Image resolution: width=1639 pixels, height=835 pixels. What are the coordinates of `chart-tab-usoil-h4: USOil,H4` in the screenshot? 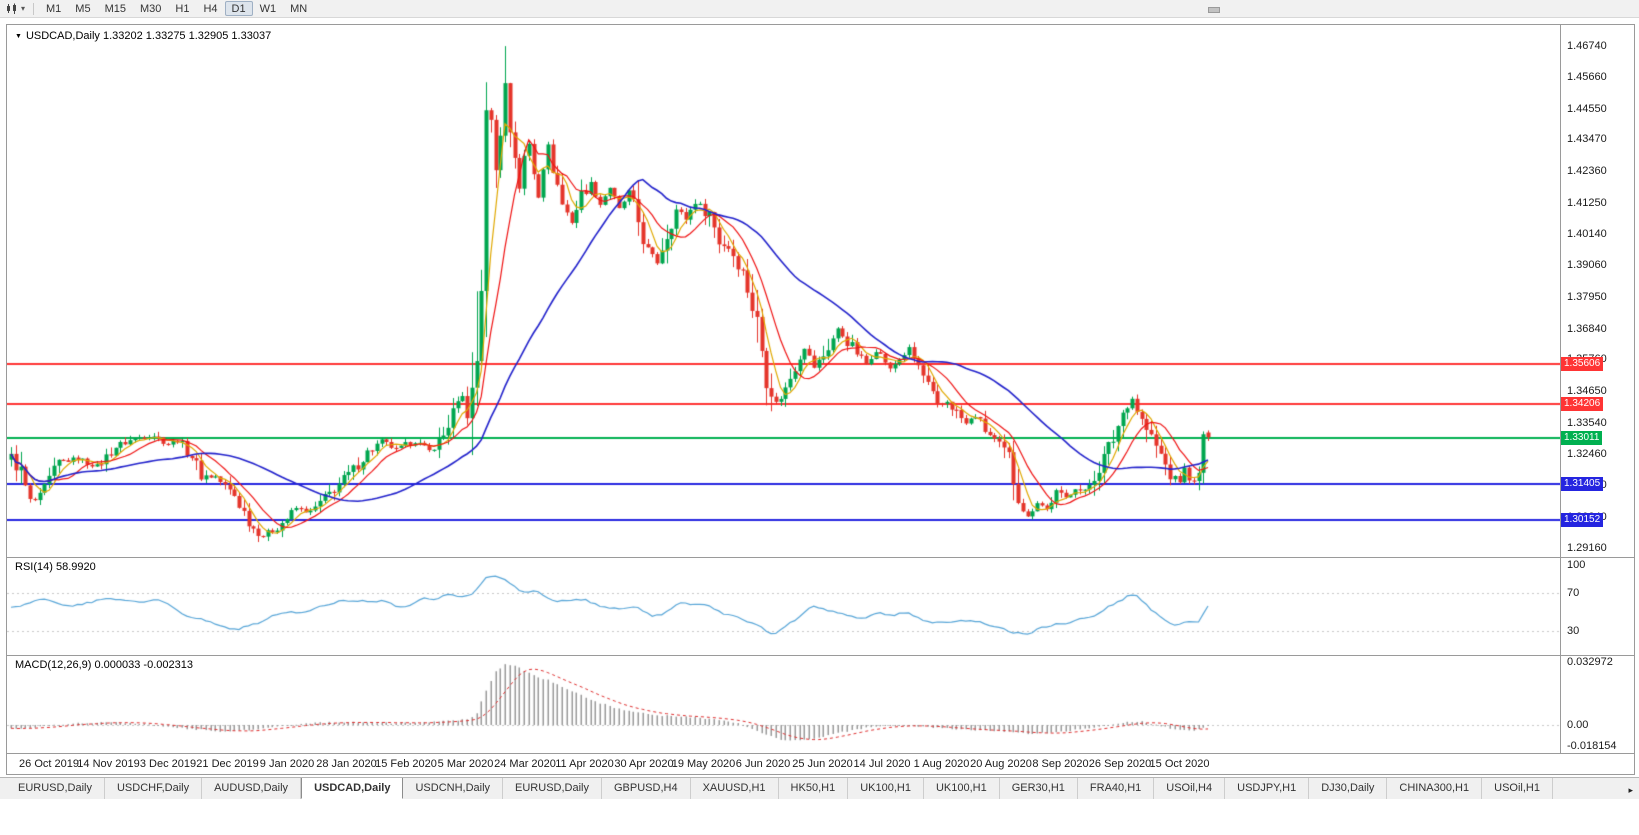 It's located at (1190, 788).